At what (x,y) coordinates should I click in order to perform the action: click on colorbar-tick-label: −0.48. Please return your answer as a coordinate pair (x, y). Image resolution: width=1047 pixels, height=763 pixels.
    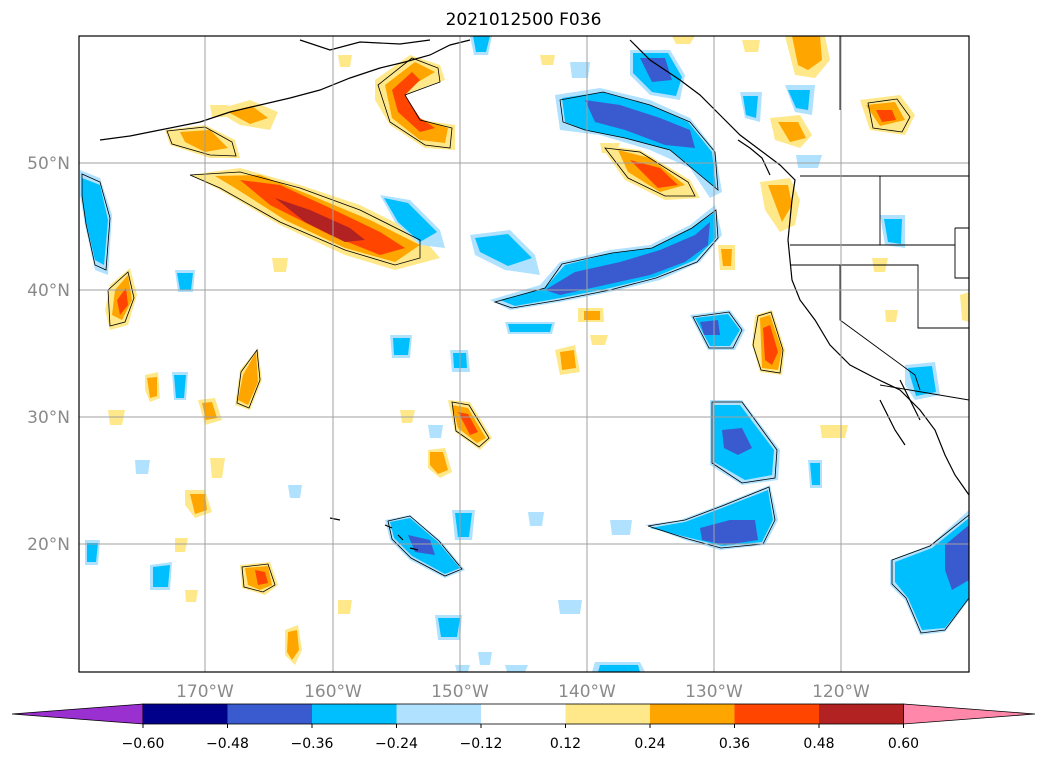
    Looking at the image, I should click on (227, 744).